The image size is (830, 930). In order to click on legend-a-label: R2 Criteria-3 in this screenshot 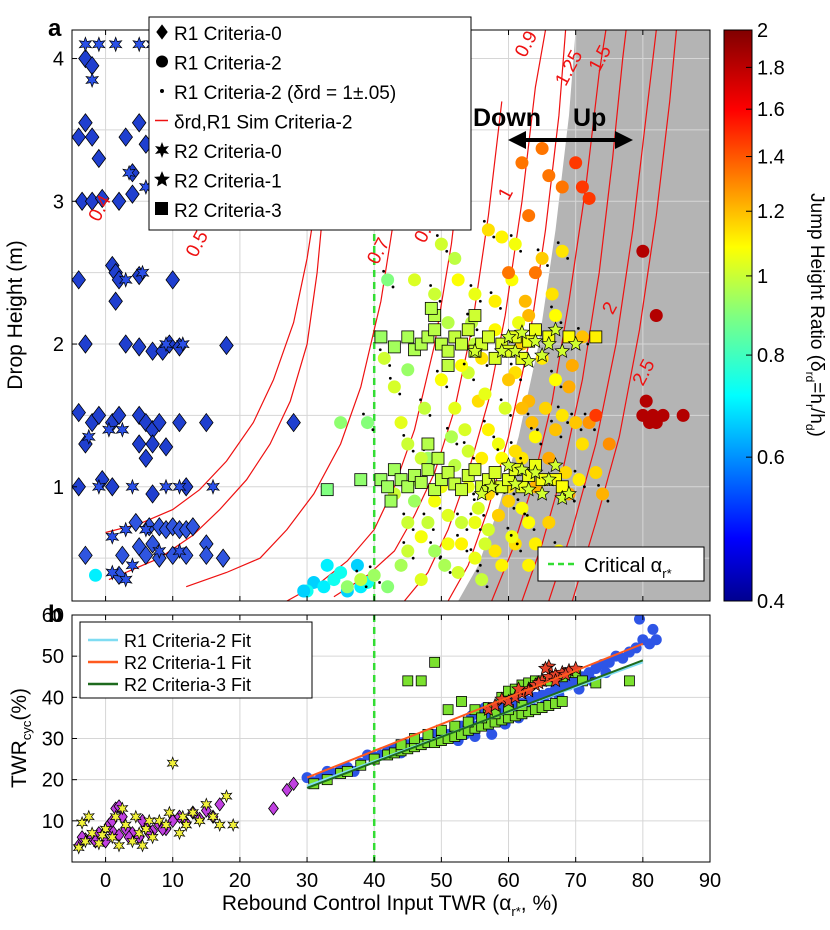, I will do `click(228, 211)`.